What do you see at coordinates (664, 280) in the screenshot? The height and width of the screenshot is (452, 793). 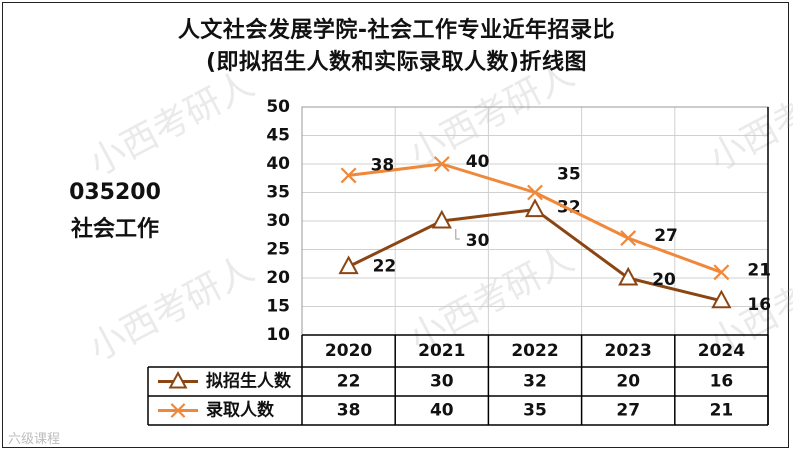 I see `data-label: 20` at bounding box center [664, 280].